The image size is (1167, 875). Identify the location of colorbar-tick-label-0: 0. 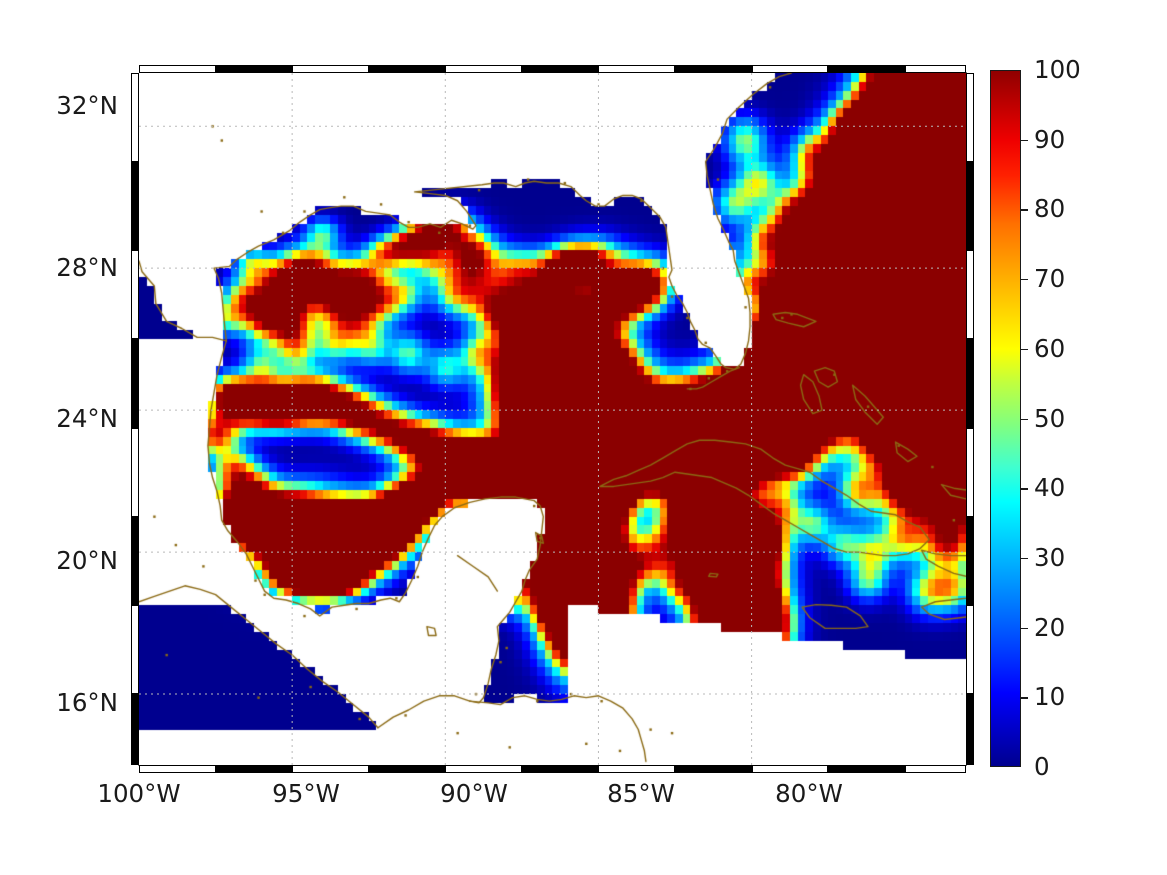
(1042, 766).